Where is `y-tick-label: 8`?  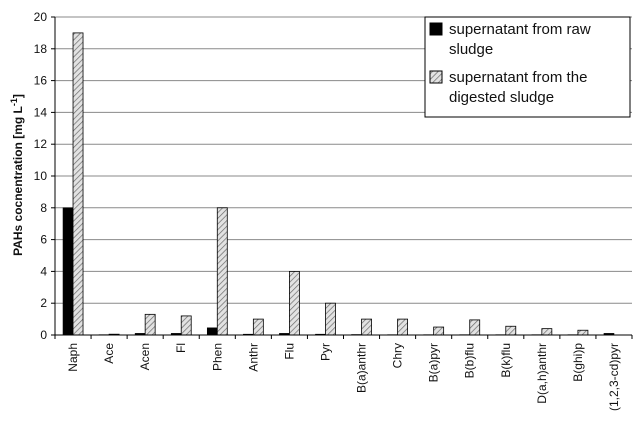 y-tick-label: 8 is located at coordinates (43, 208).